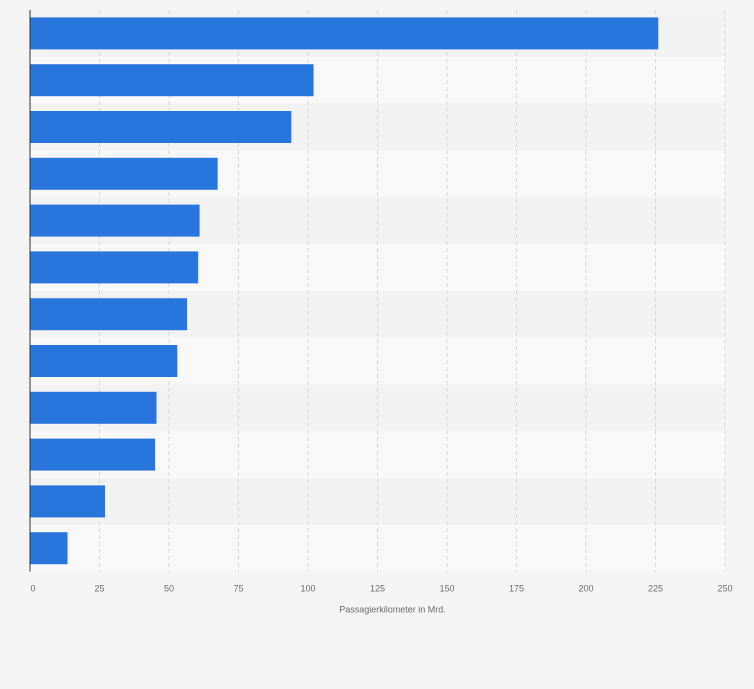 This screenshot has height=689, width=754. I want to click on x-tick-label: 175, so click(516, 589).